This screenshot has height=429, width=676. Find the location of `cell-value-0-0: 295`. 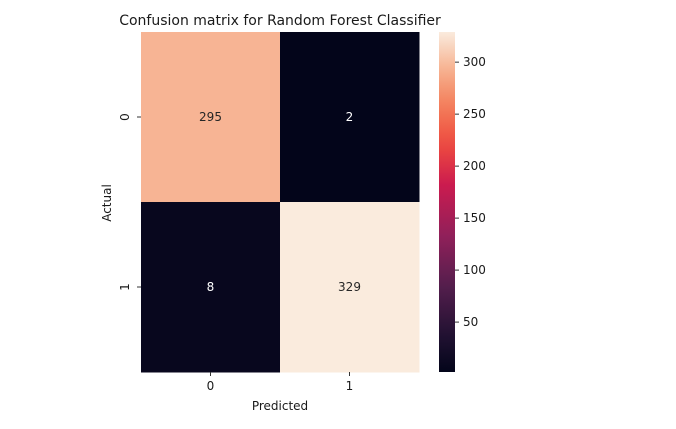

cell-value-0-0: 295 is located at coordinates (210, 117).